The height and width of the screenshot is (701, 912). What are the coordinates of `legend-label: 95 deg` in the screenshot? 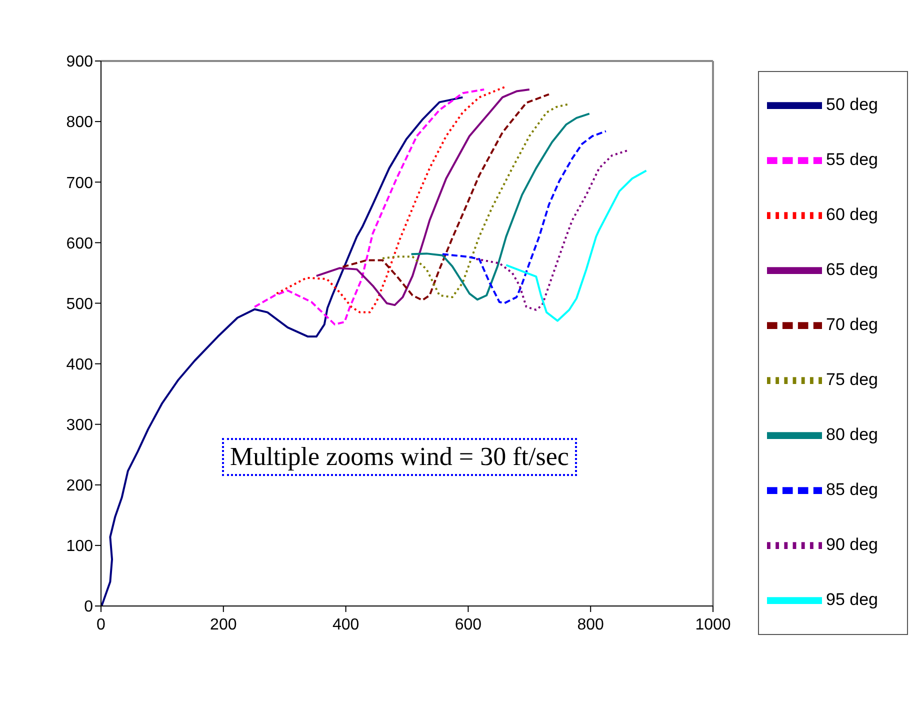 It's located at (852, 599).